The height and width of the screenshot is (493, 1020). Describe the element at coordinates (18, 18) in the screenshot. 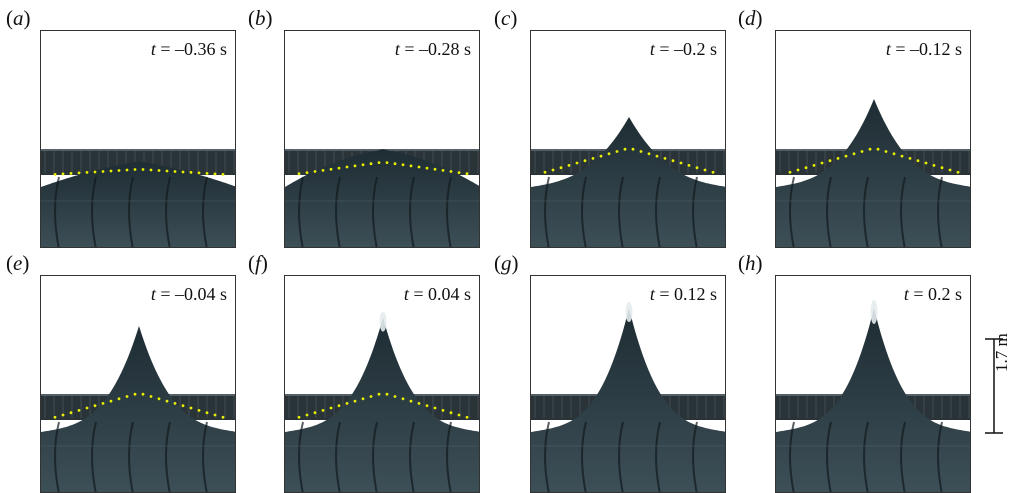

I see `panel-label-a: (a)` at that location.